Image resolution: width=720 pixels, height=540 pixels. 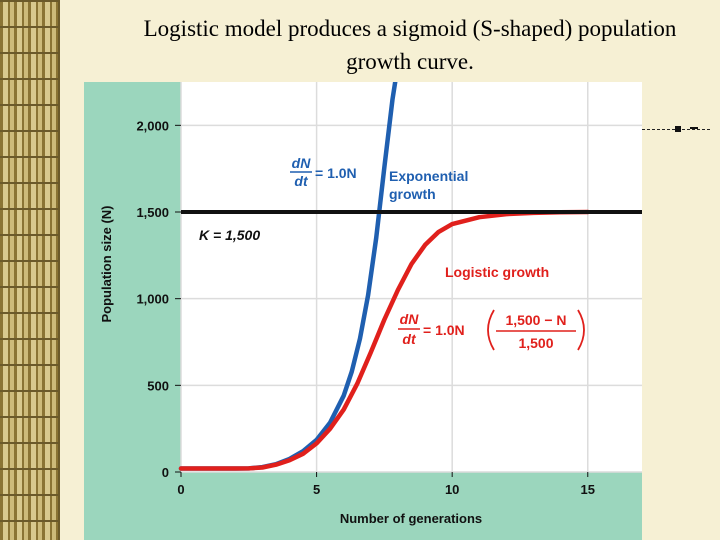 What do you see at coordinates (588, 489) in the screenshot?
I see `x-tick-label: 15` at bounding box center [588, 489].